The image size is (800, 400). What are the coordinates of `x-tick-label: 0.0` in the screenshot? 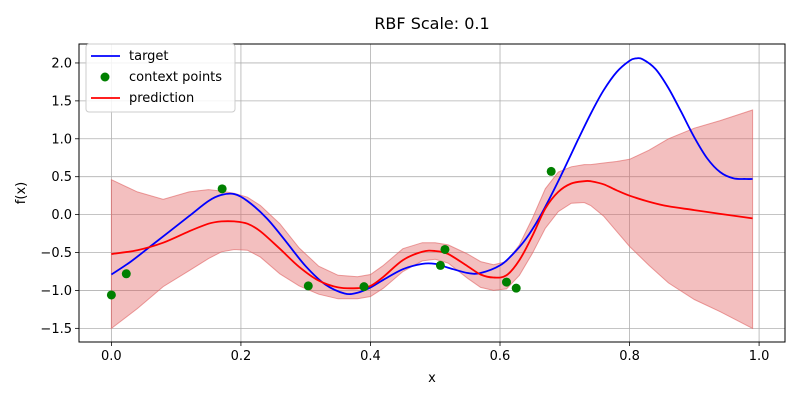 It's located at (111, 356).